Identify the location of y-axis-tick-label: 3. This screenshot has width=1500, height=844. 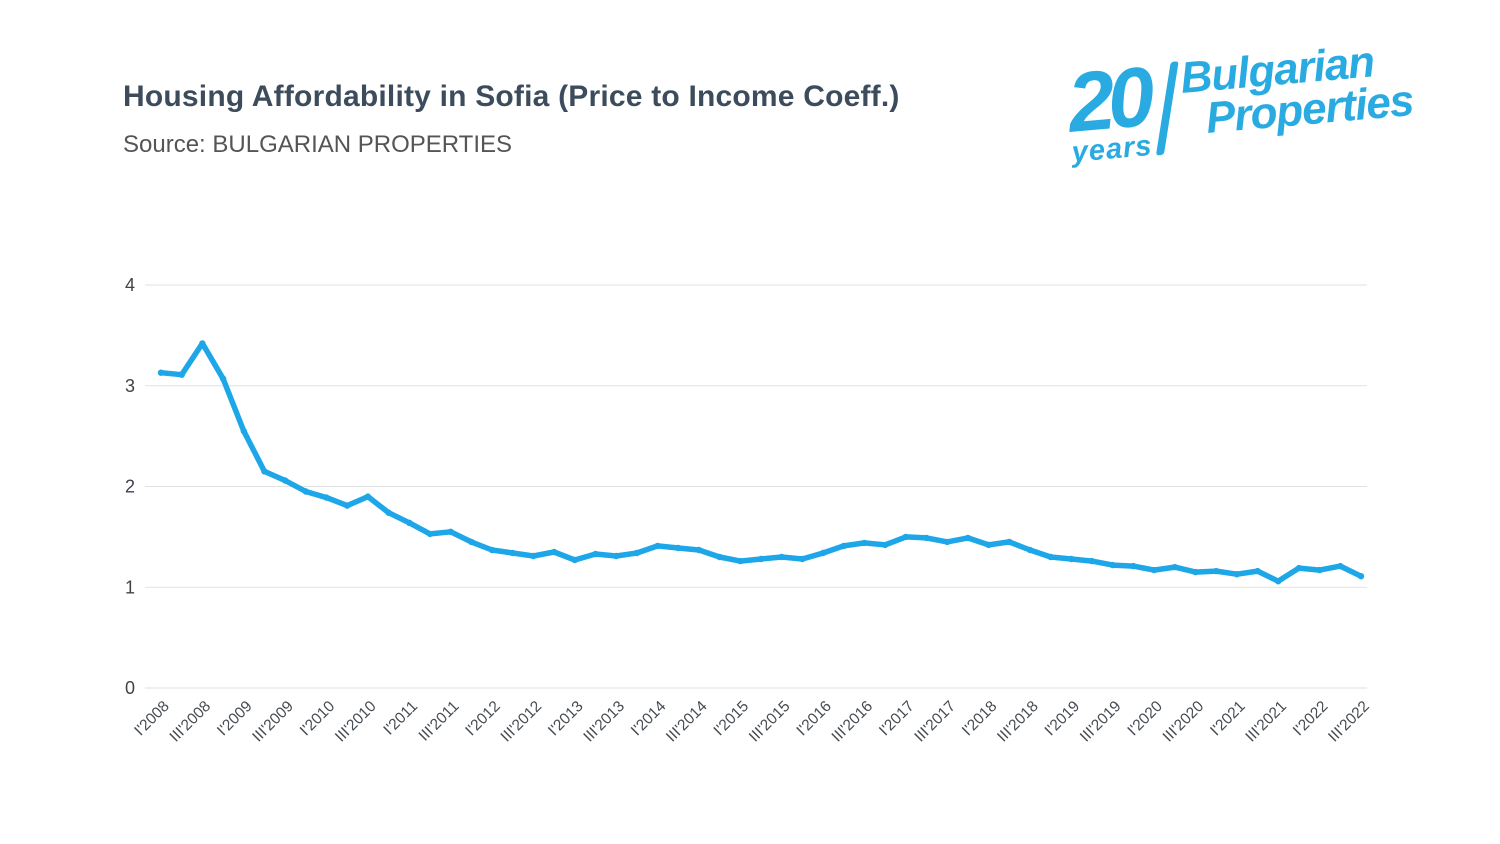
(130, 386).